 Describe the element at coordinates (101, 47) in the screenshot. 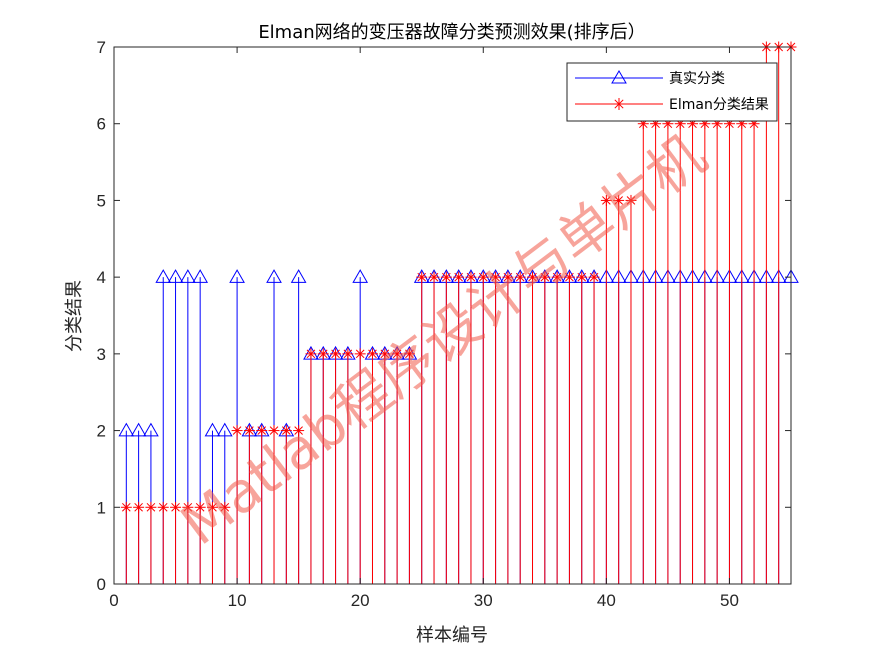

I see `y-tick-label: 7` at that location.